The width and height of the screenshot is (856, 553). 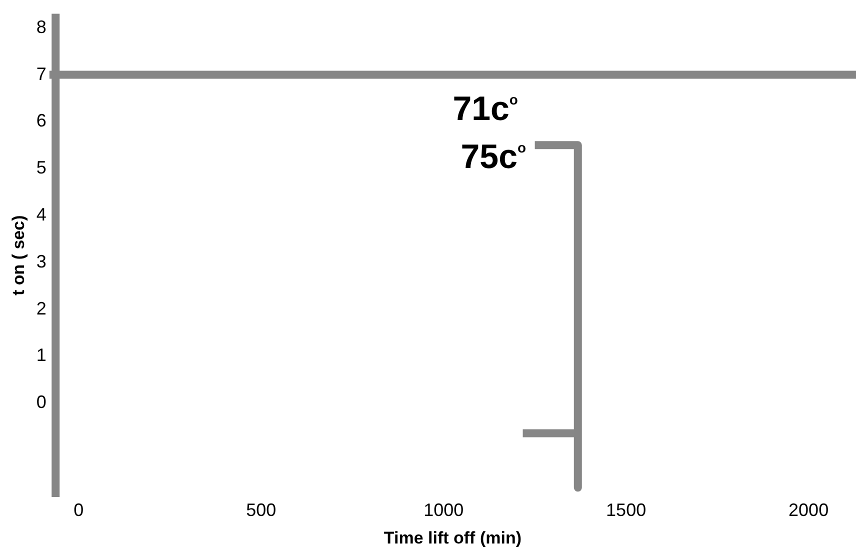 I want to click on y-tick-label: 1, so click(x=41, y=355).